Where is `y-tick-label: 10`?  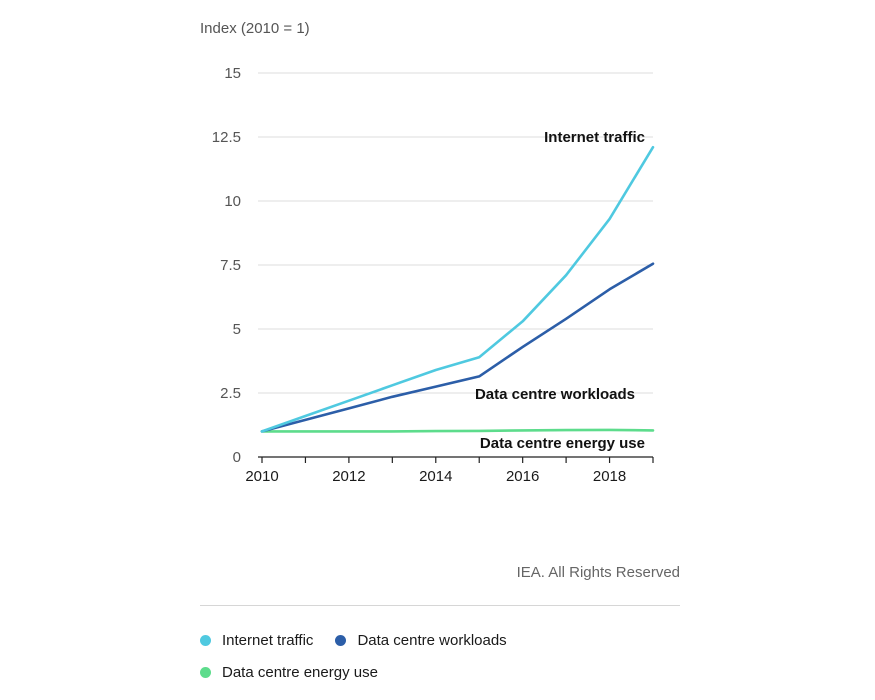
y-tick-label: 10 is located at coordinates (232, 201).